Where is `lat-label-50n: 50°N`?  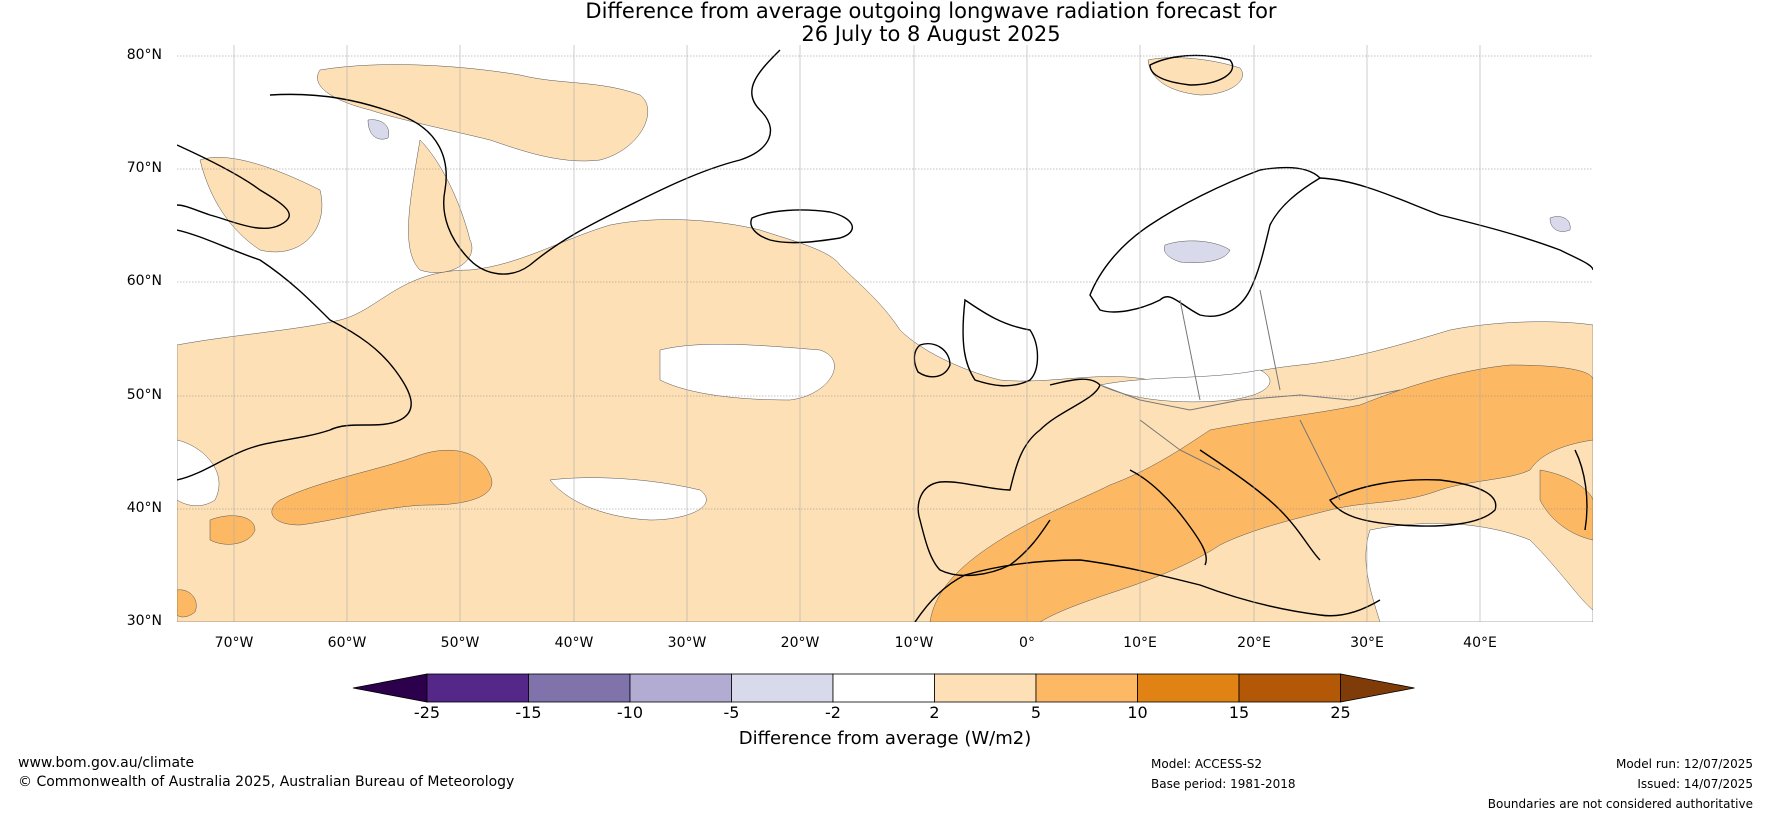
lat-label-50n: 50°N is located at coordinates (144, 395).